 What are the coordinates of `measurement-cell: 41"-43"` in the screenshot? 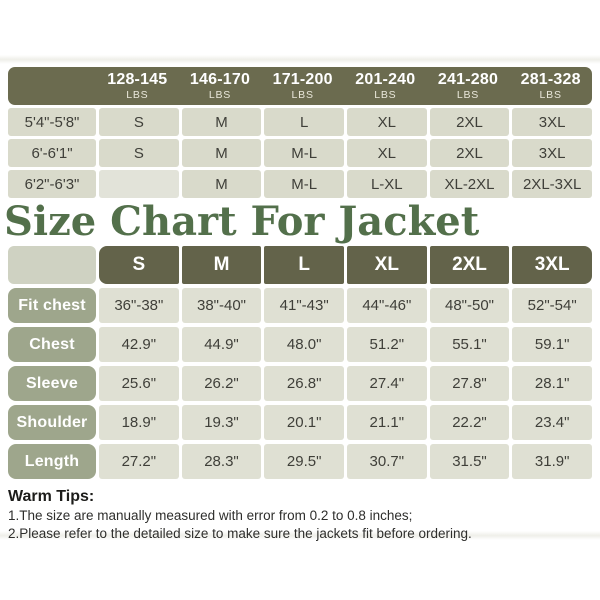 It's located at (304, 305).